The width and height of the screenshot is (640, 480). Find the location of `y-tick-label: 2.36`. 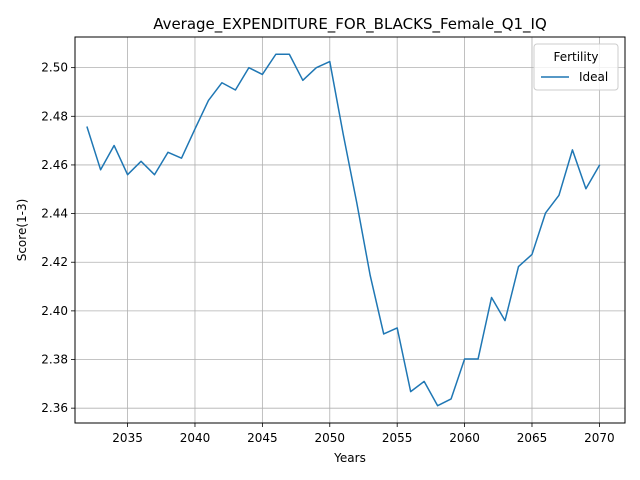

y-tick-label: 2.36 is located at coordinates (54, 408).